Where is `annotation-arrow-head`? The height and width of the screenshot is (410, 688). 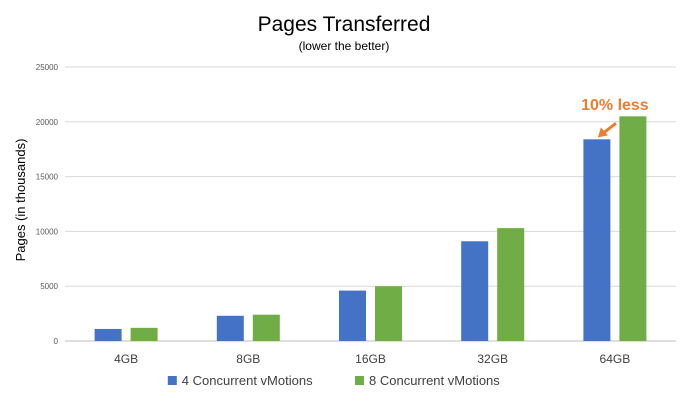
annotation-arrow-head is located at coordinates (602, 132).